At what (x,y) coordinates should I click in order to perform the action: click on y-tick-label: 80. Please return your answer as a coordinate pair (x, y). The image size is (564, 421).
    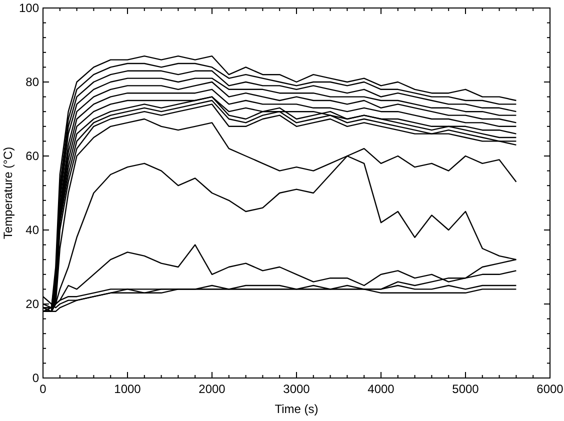
    Looking at the image, I should click on (33, 82).